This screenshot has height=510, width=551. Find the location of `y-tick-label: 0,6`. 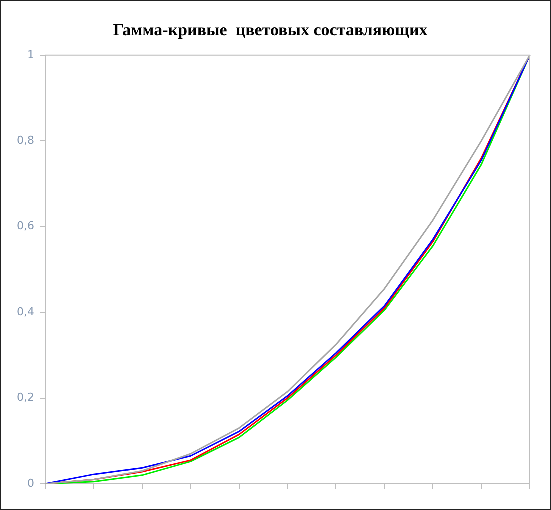

y-tick-label: 0,6 is located at coordinates (25, 226).